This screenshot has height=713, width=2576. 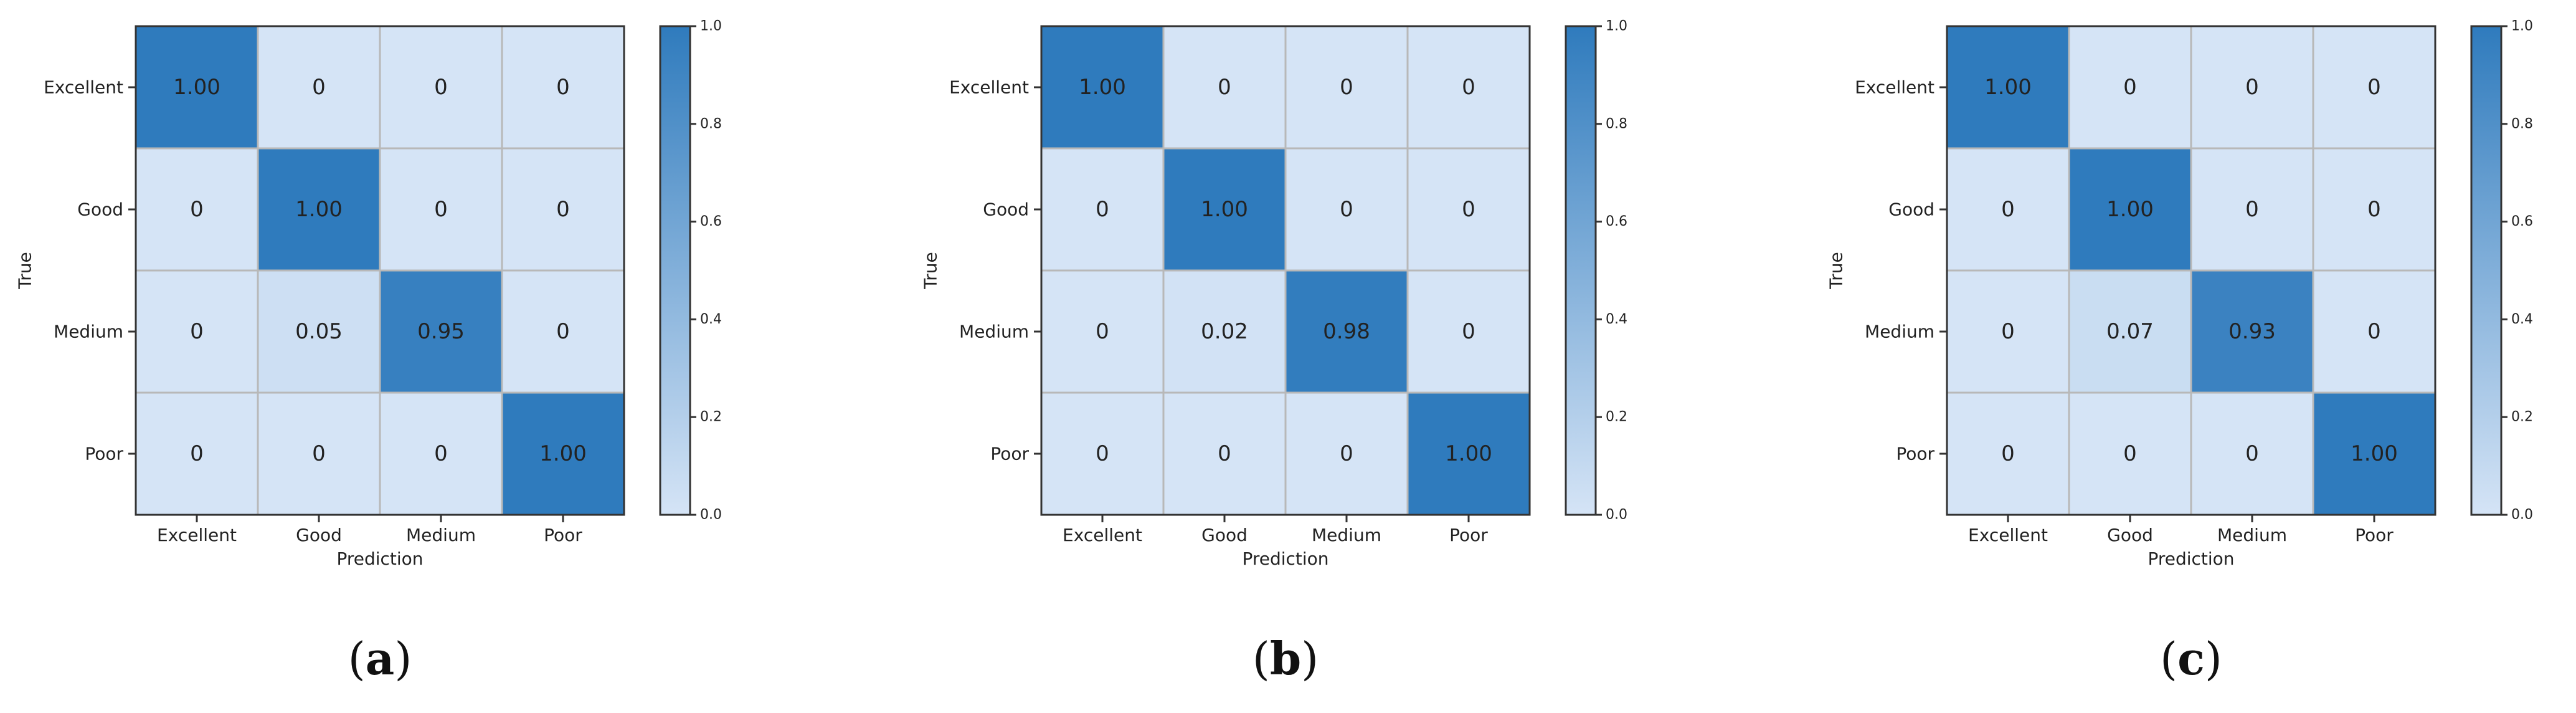 I want to click on cell-value-label: 0.02, so click(x=1225, y=331).